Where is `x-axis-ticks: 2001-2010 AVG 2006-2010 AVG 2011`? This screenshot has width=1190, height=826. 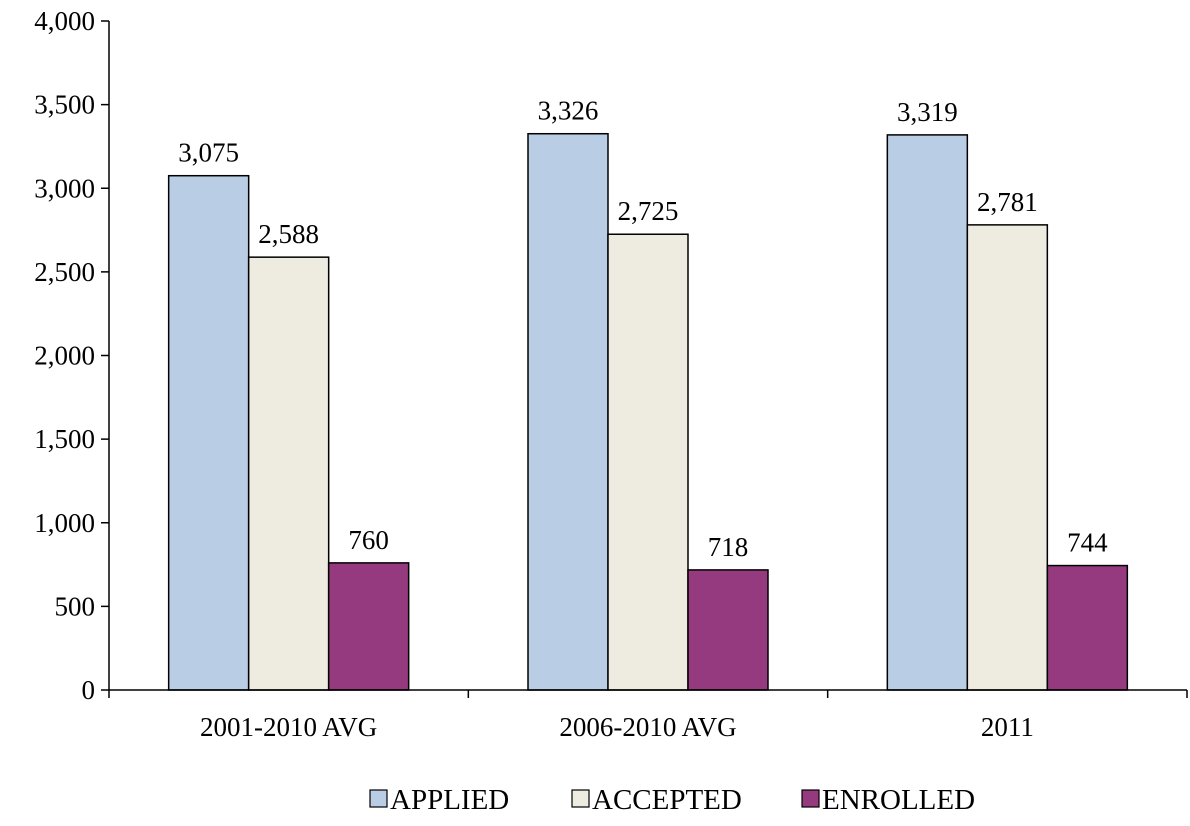
x-axis-ticks: 2001-2010 AVG 2006-2010 AVG 2011 is located at coordinates (648, 716).